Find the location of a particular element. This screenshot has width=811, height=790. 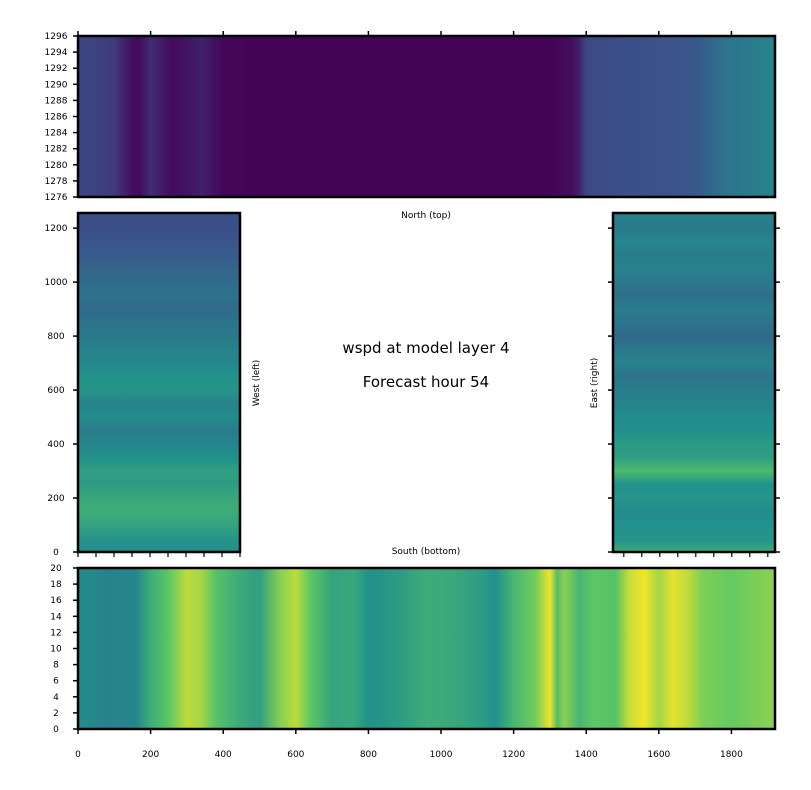

x-tick-label: 1800 is located at coordinates (731, 755).